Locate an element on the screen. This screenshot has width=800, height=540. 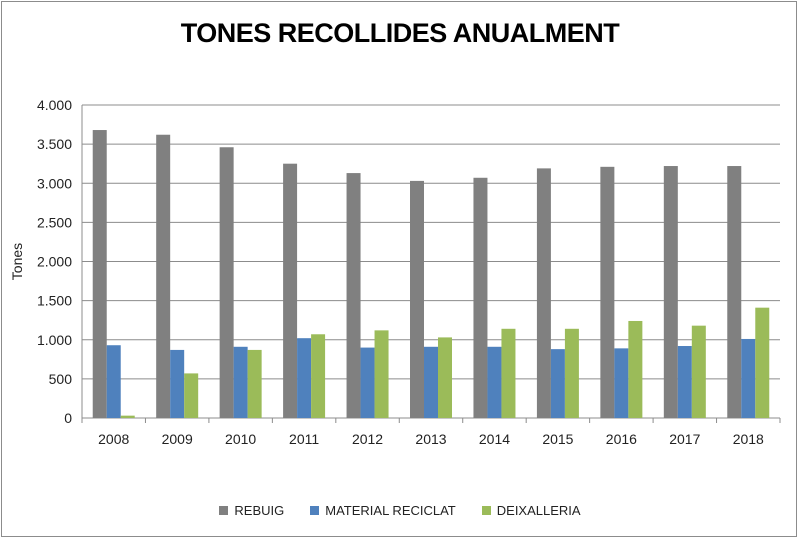
y-tick-label: 3.500 is located at coordinates (54, 144).